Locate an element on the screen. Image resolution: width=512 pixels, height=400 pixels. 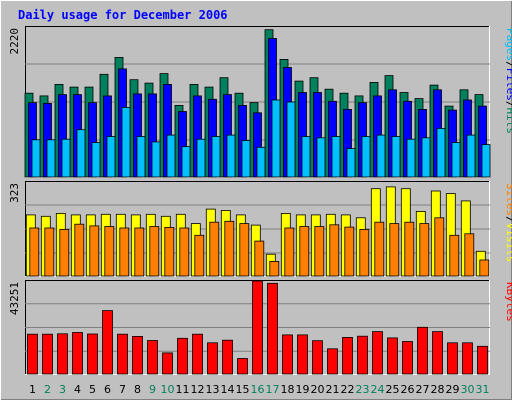
x-tick-label: 13 is located at coordinates (213, 389).